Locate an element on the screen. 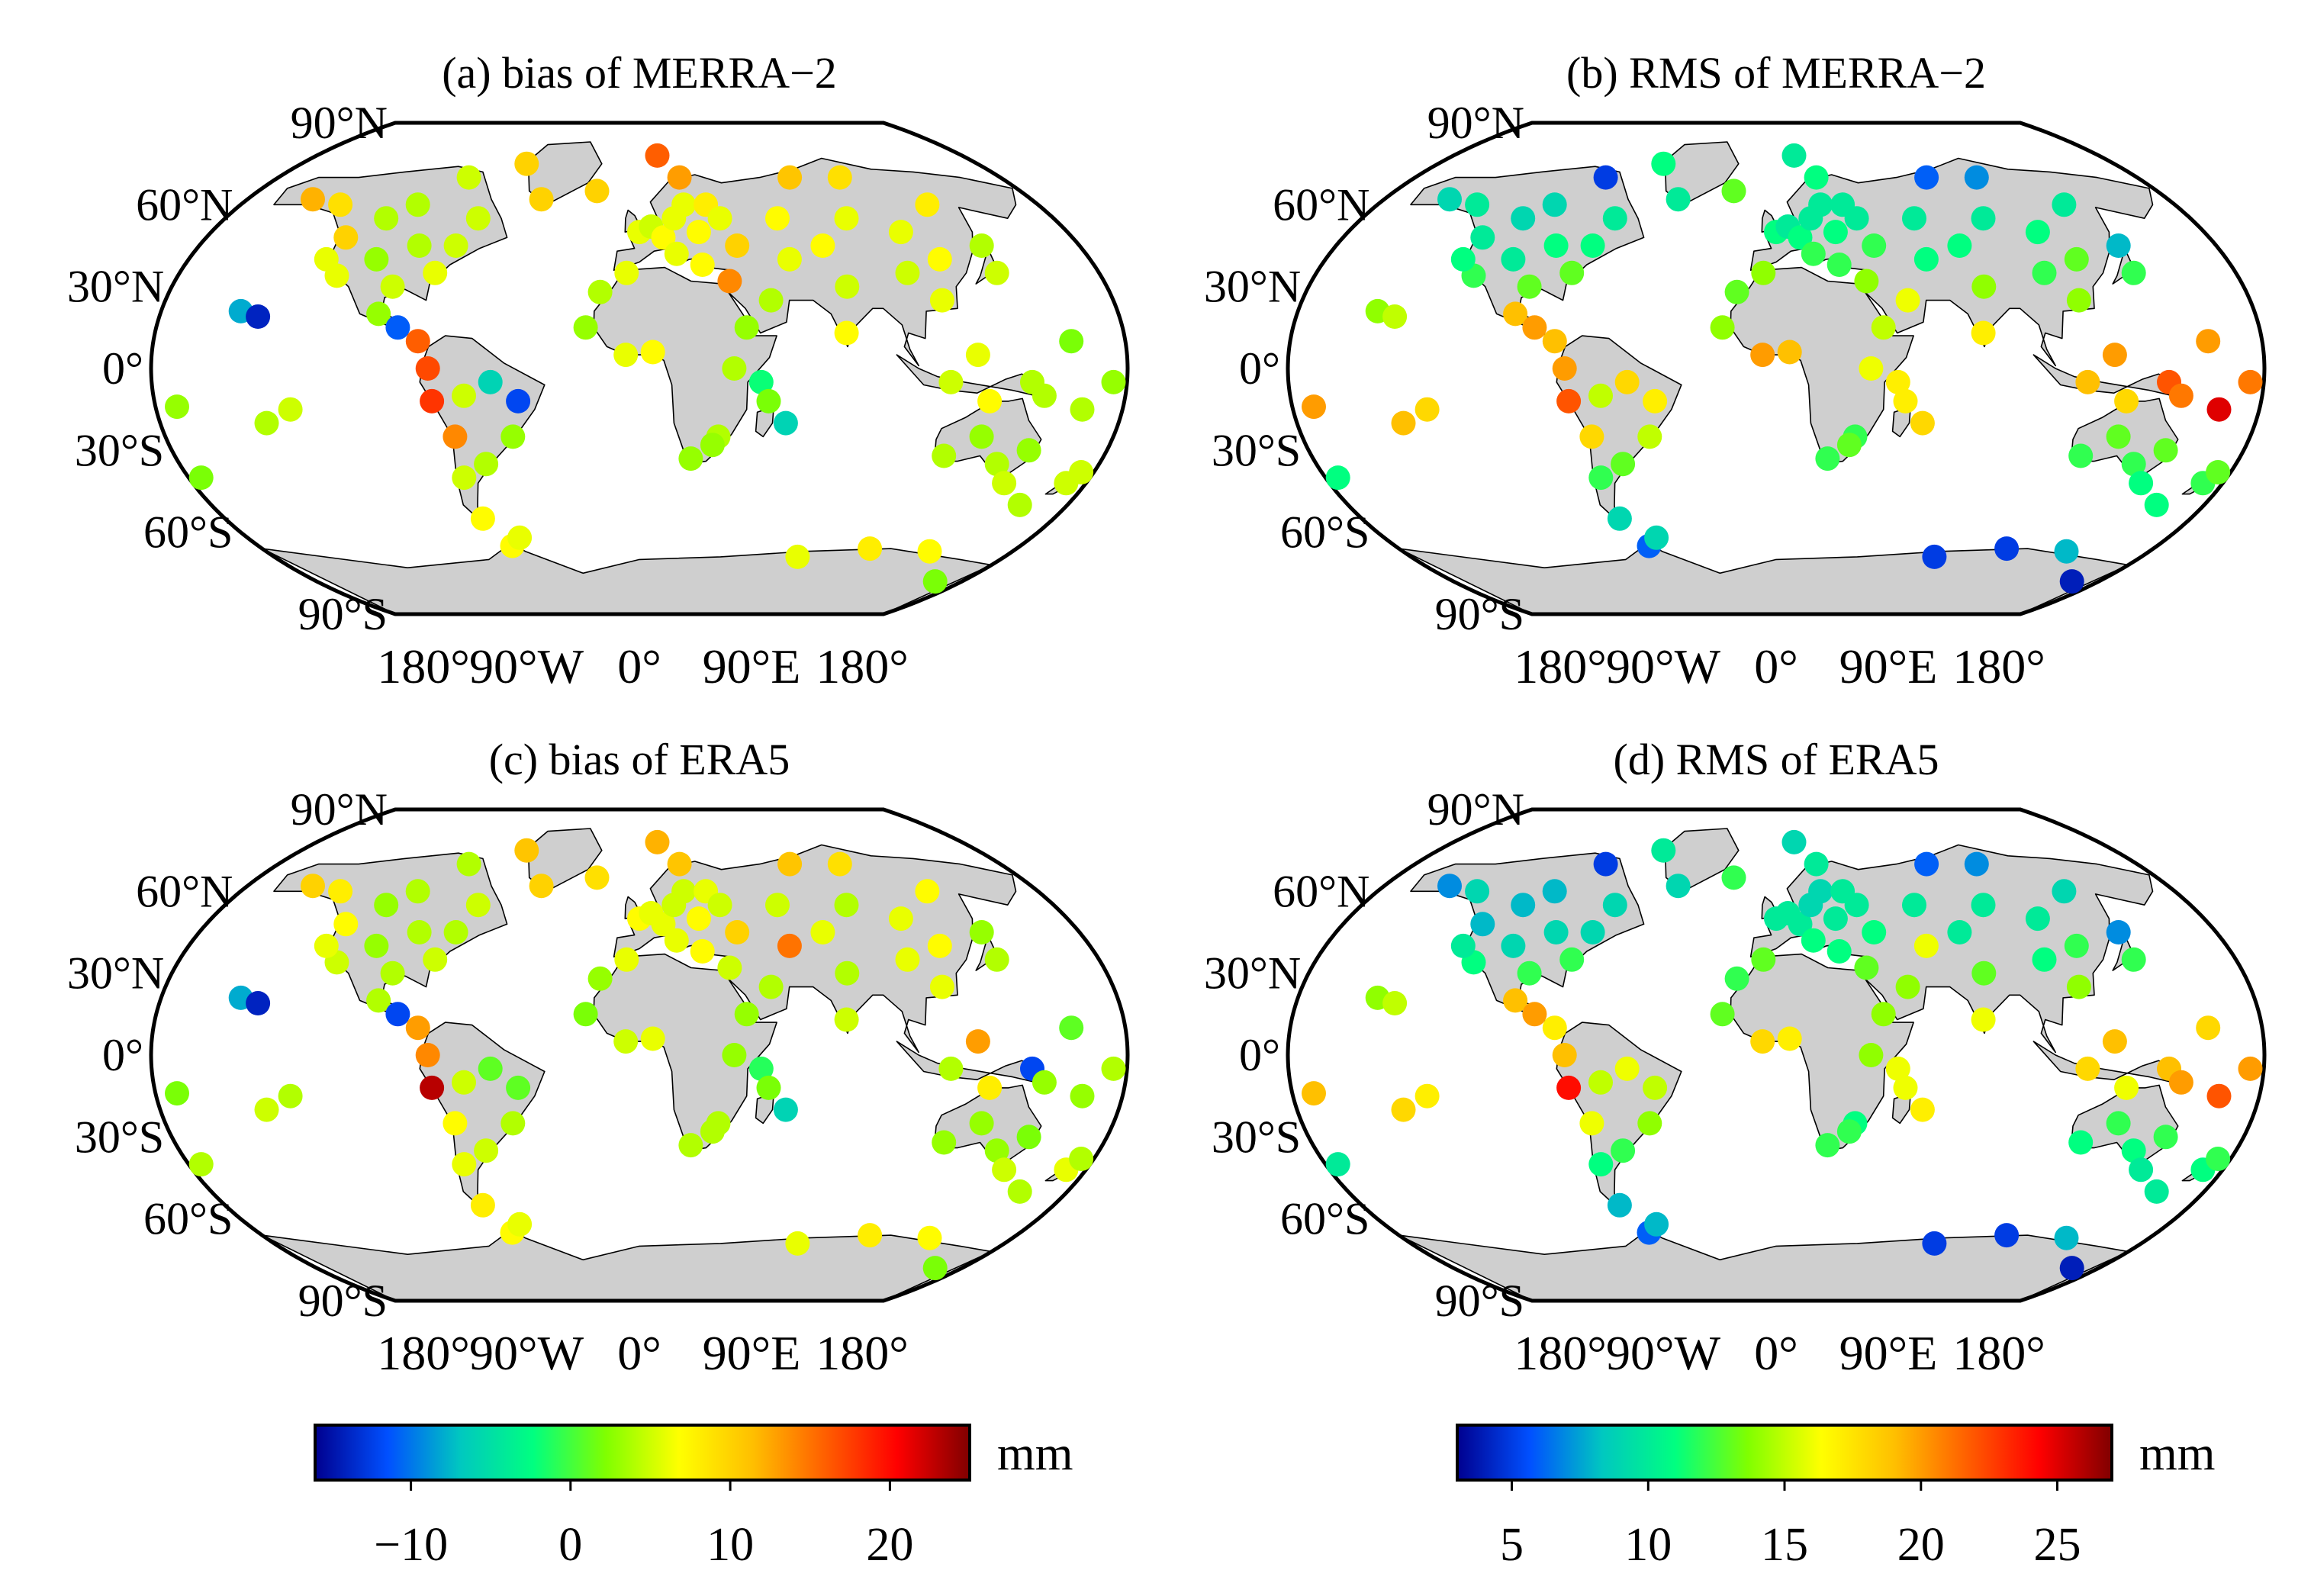  colorbar-gradient is located at coordinates (643, 1453).